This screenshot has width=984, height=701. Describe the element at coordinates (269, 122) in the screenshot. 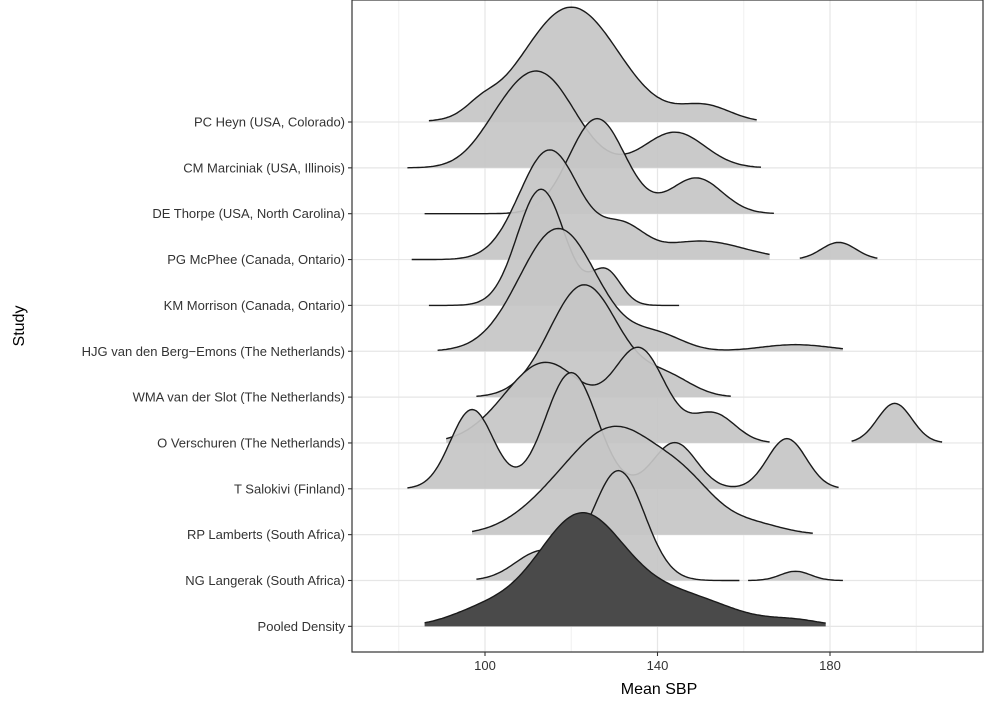

I see `y-tick-label: PC Heyn (USA, Colorado)` at that location.